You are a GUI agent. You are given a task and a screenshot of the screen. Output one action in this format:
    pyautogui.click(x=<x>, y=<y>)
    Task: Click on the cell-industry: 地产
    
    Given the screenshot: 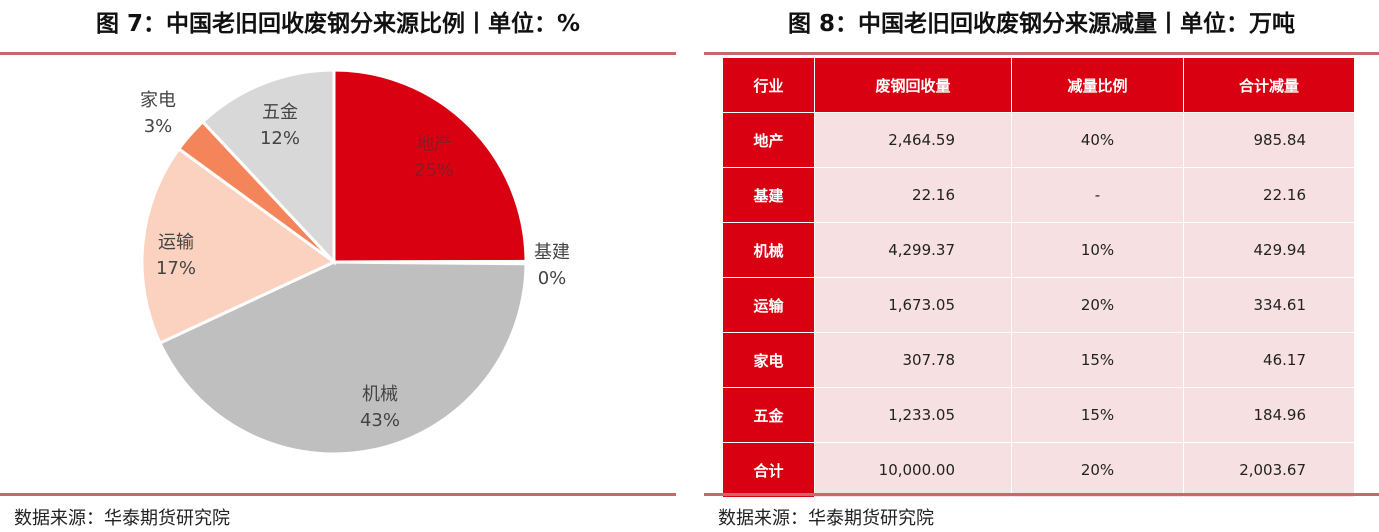 What is the action you would take?
    pyautogui.click(x=768, y=140)
    